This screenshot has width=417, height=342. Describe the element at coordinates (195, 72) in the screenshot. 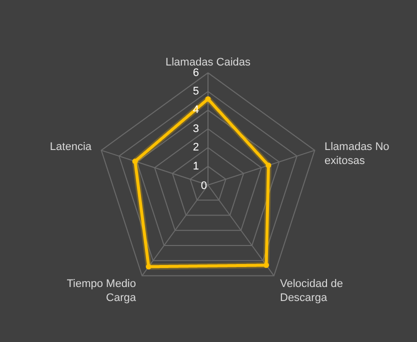

I see `y-tick-label: 6` at that location.